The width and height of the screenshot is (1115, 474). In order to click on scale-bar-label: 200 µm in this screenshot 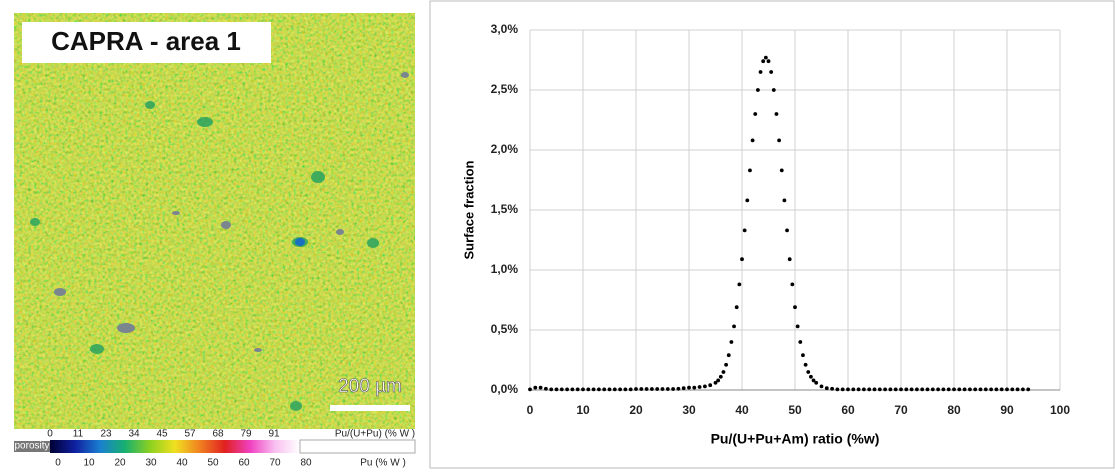, I will do `click(370, 386)`.